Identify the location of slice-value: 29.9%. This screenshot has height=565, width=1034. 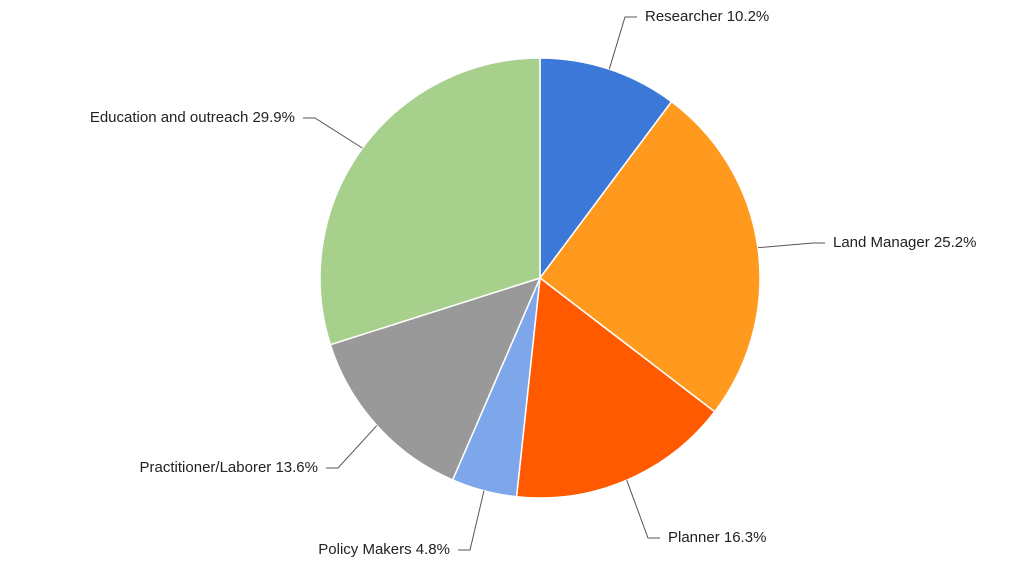
(273, 117).